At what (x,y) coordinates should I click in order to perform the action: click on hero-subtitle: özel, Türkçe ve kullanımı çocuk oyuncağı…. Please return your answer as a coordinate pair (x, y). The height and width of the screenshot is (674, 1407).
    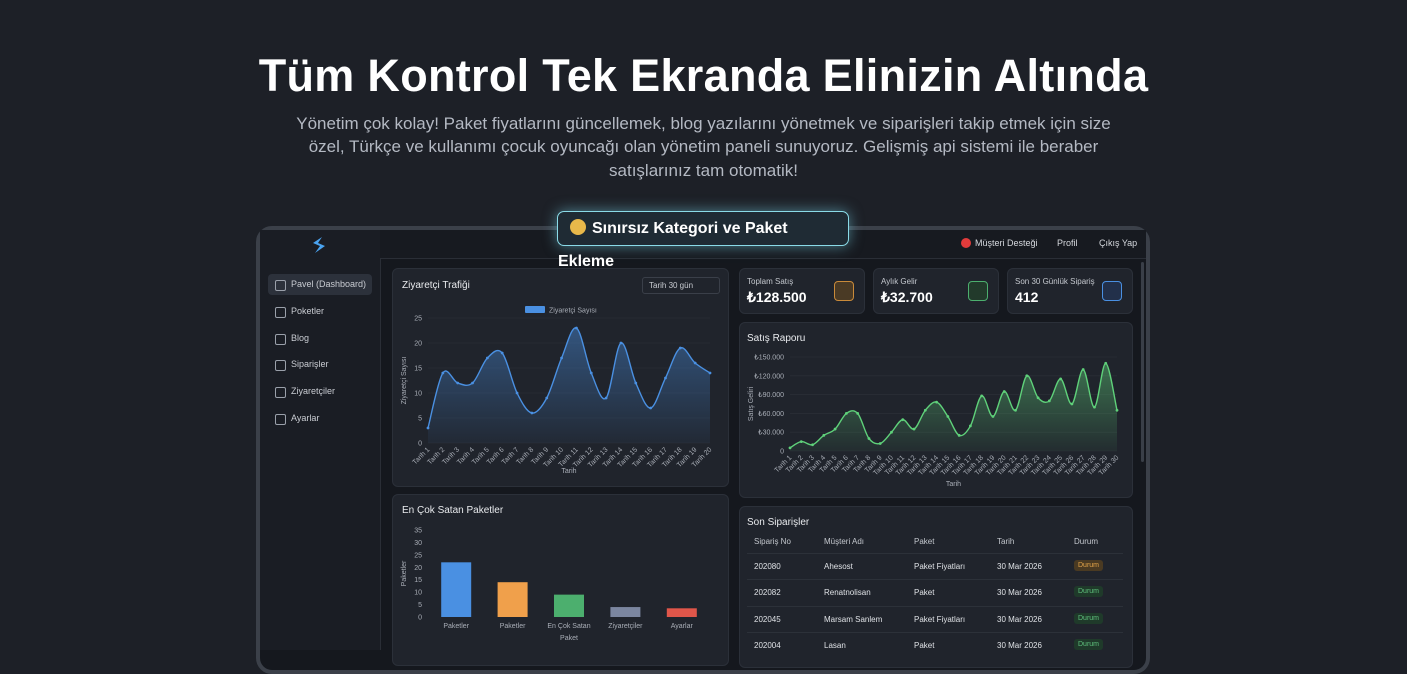
    Looking at the image, I should click on (703, 146).